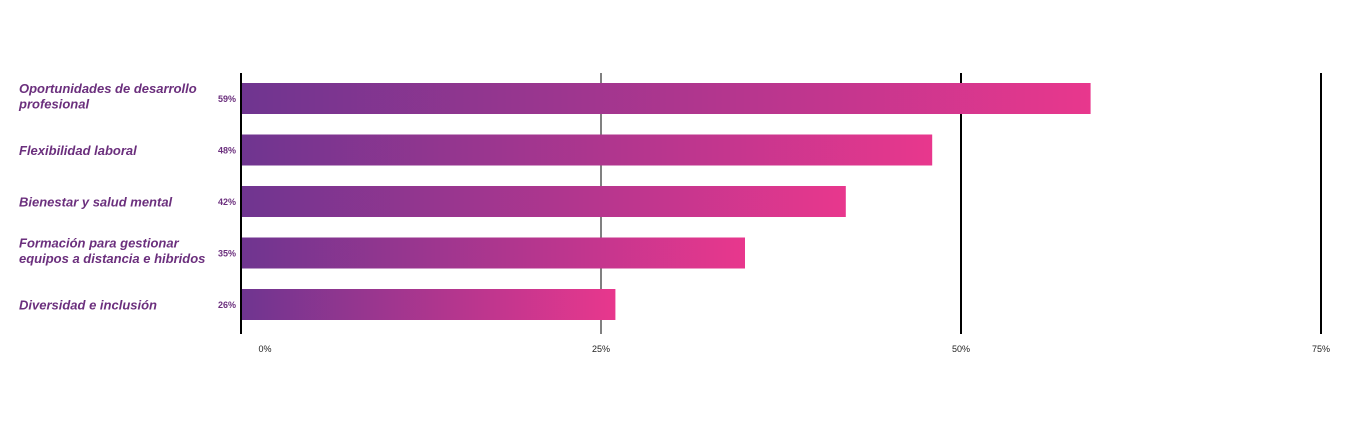 This screenshot has width=1351, height=423. What do you see at coordinates (227, 151) in the screenshot?
I see `value-label-1: 48%` at bounding box center [227, 151].